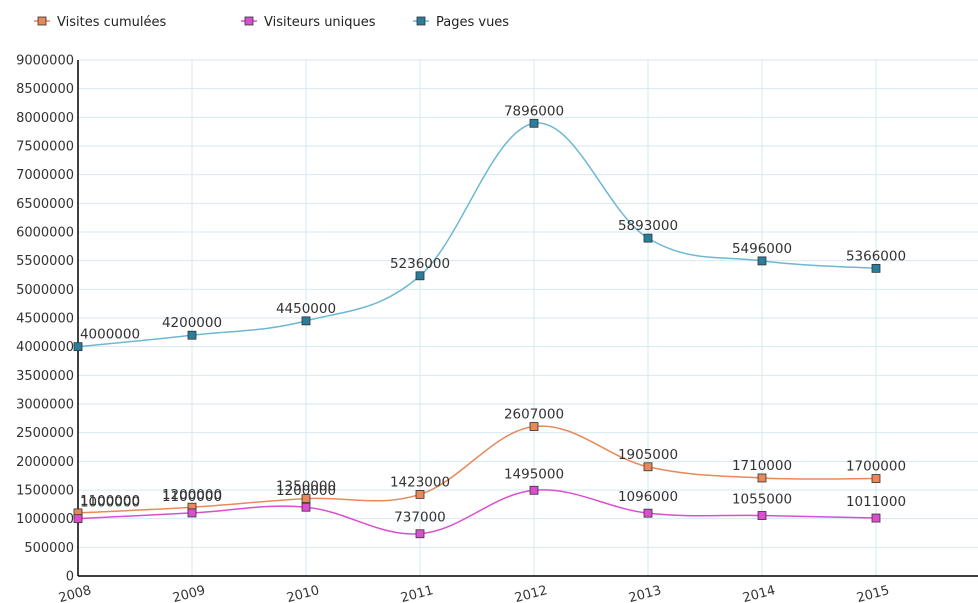 Image resolution: width=978 pixels, height=603 pixels. I want to click on x-tick-label: 2012, so click(531, 593).